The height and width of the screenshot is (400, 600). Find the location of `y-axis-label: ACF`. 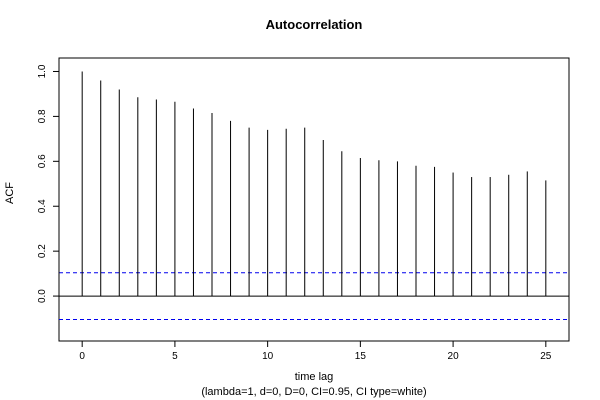

y-axis-label: ACF is located at coordinates (10, 193).